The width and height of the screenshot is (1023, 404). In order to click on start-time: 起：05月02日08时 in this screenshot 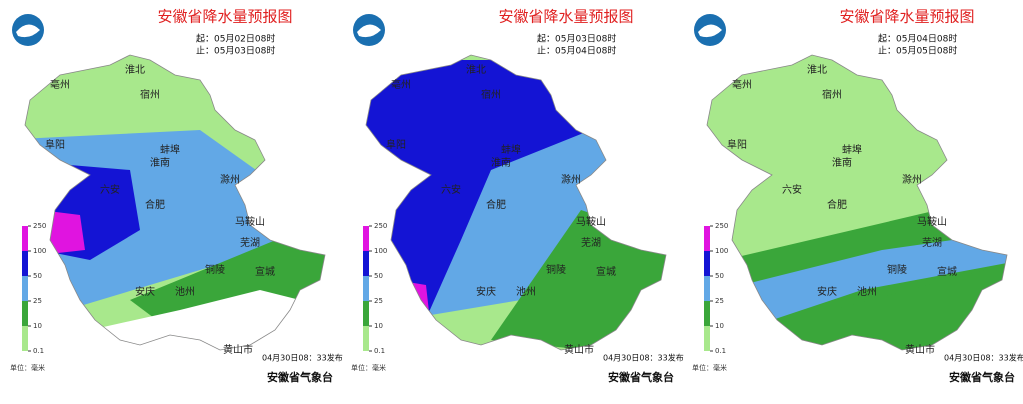, I will do `click(235, 39)`.